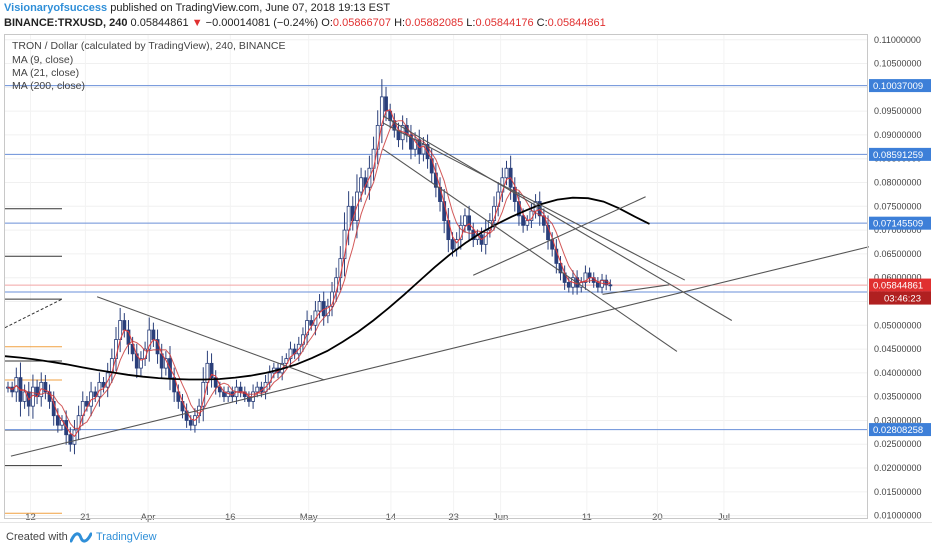 The image size is (932, 551). I want to click on x-tick-label: May, so click(309, 517).